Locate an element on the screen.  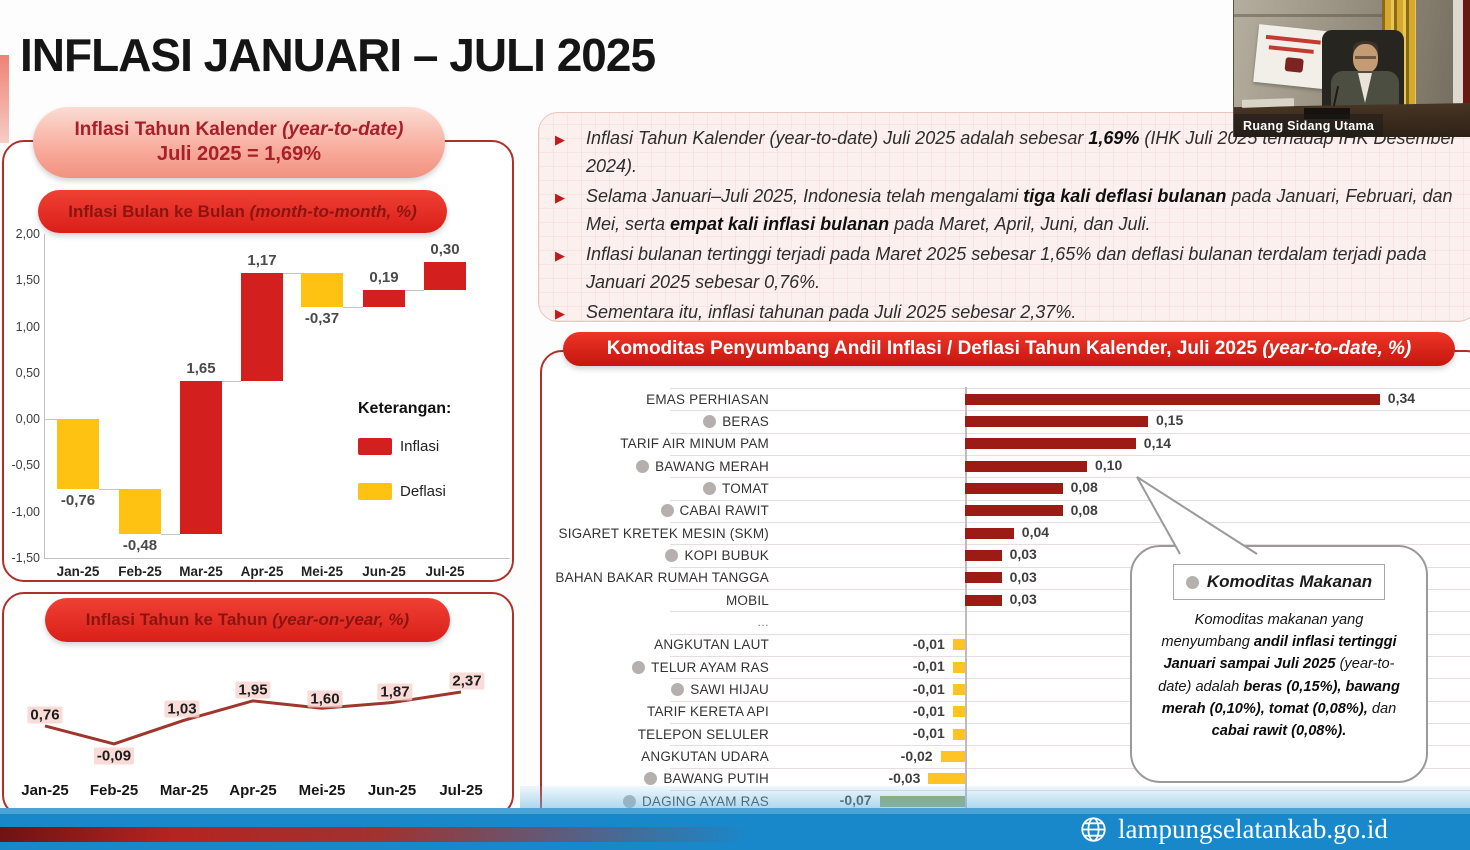
waterfall-value-label: 0,19 is located at coordinates (384, 277).